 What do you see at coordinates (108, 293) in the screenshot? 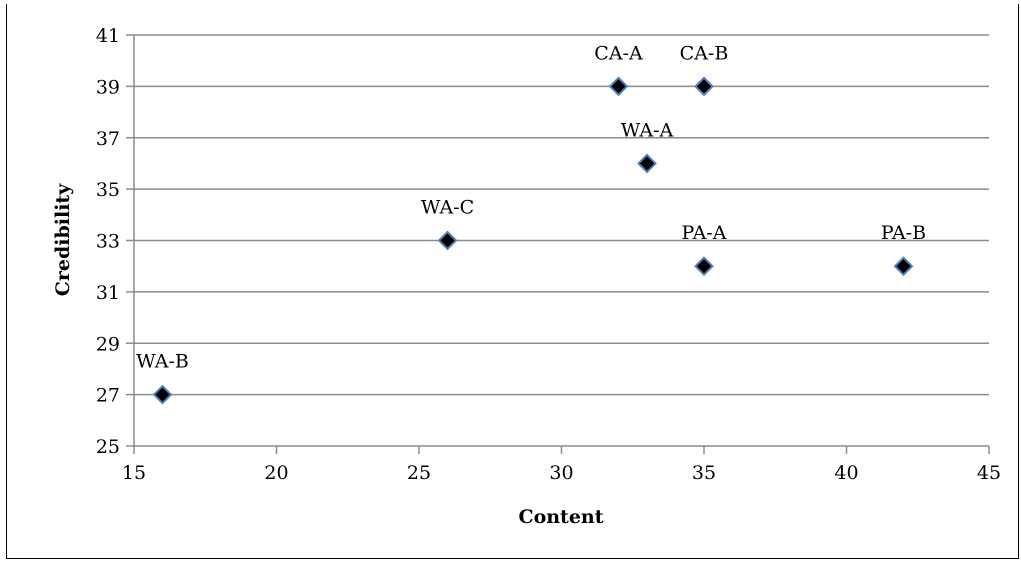
I see `y-tick-label: 31` at bounding box center [108, 293].